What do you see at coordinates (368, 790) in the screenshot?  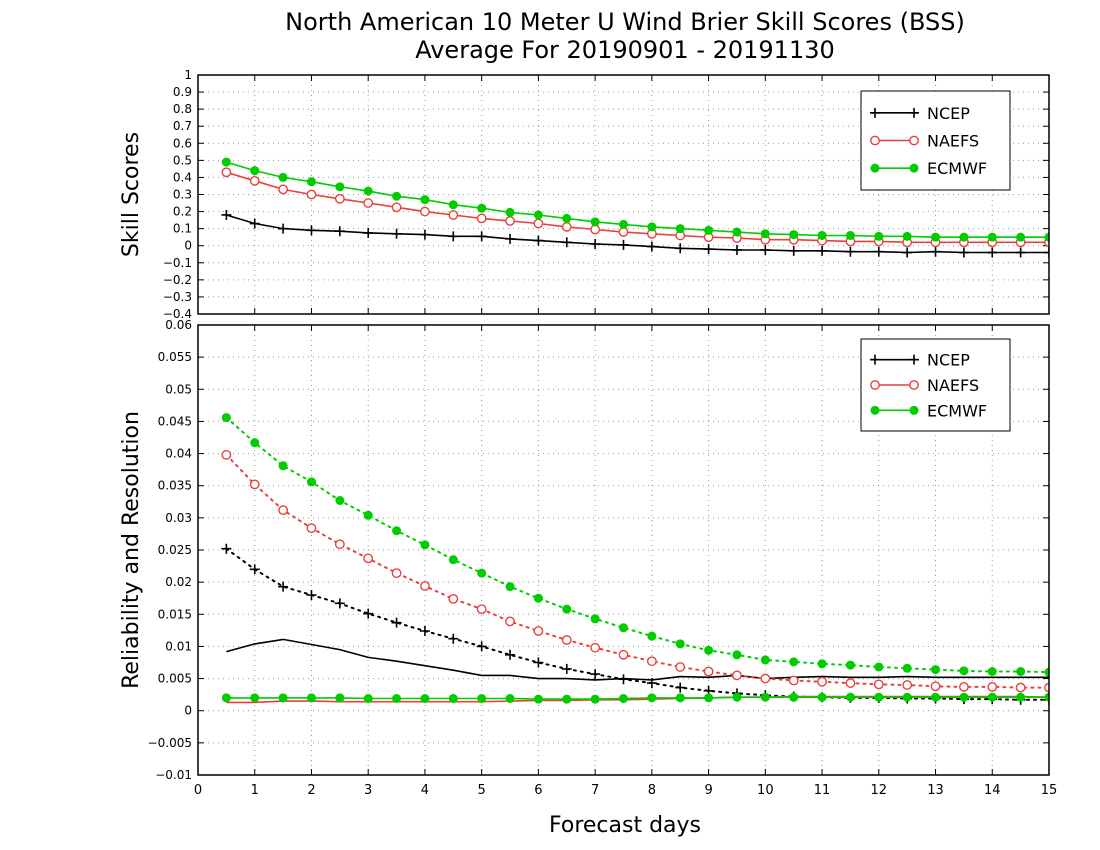 I see `x-tick-label: 3` at bounding box center [368, 790].